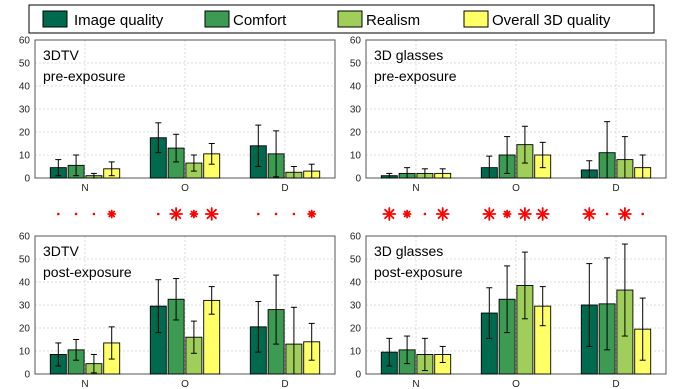  What do you see at coordinates (119, 20) in the screenshot?
I see `legend-label-image-quality: Image quality` at bounding box center [119, 20].